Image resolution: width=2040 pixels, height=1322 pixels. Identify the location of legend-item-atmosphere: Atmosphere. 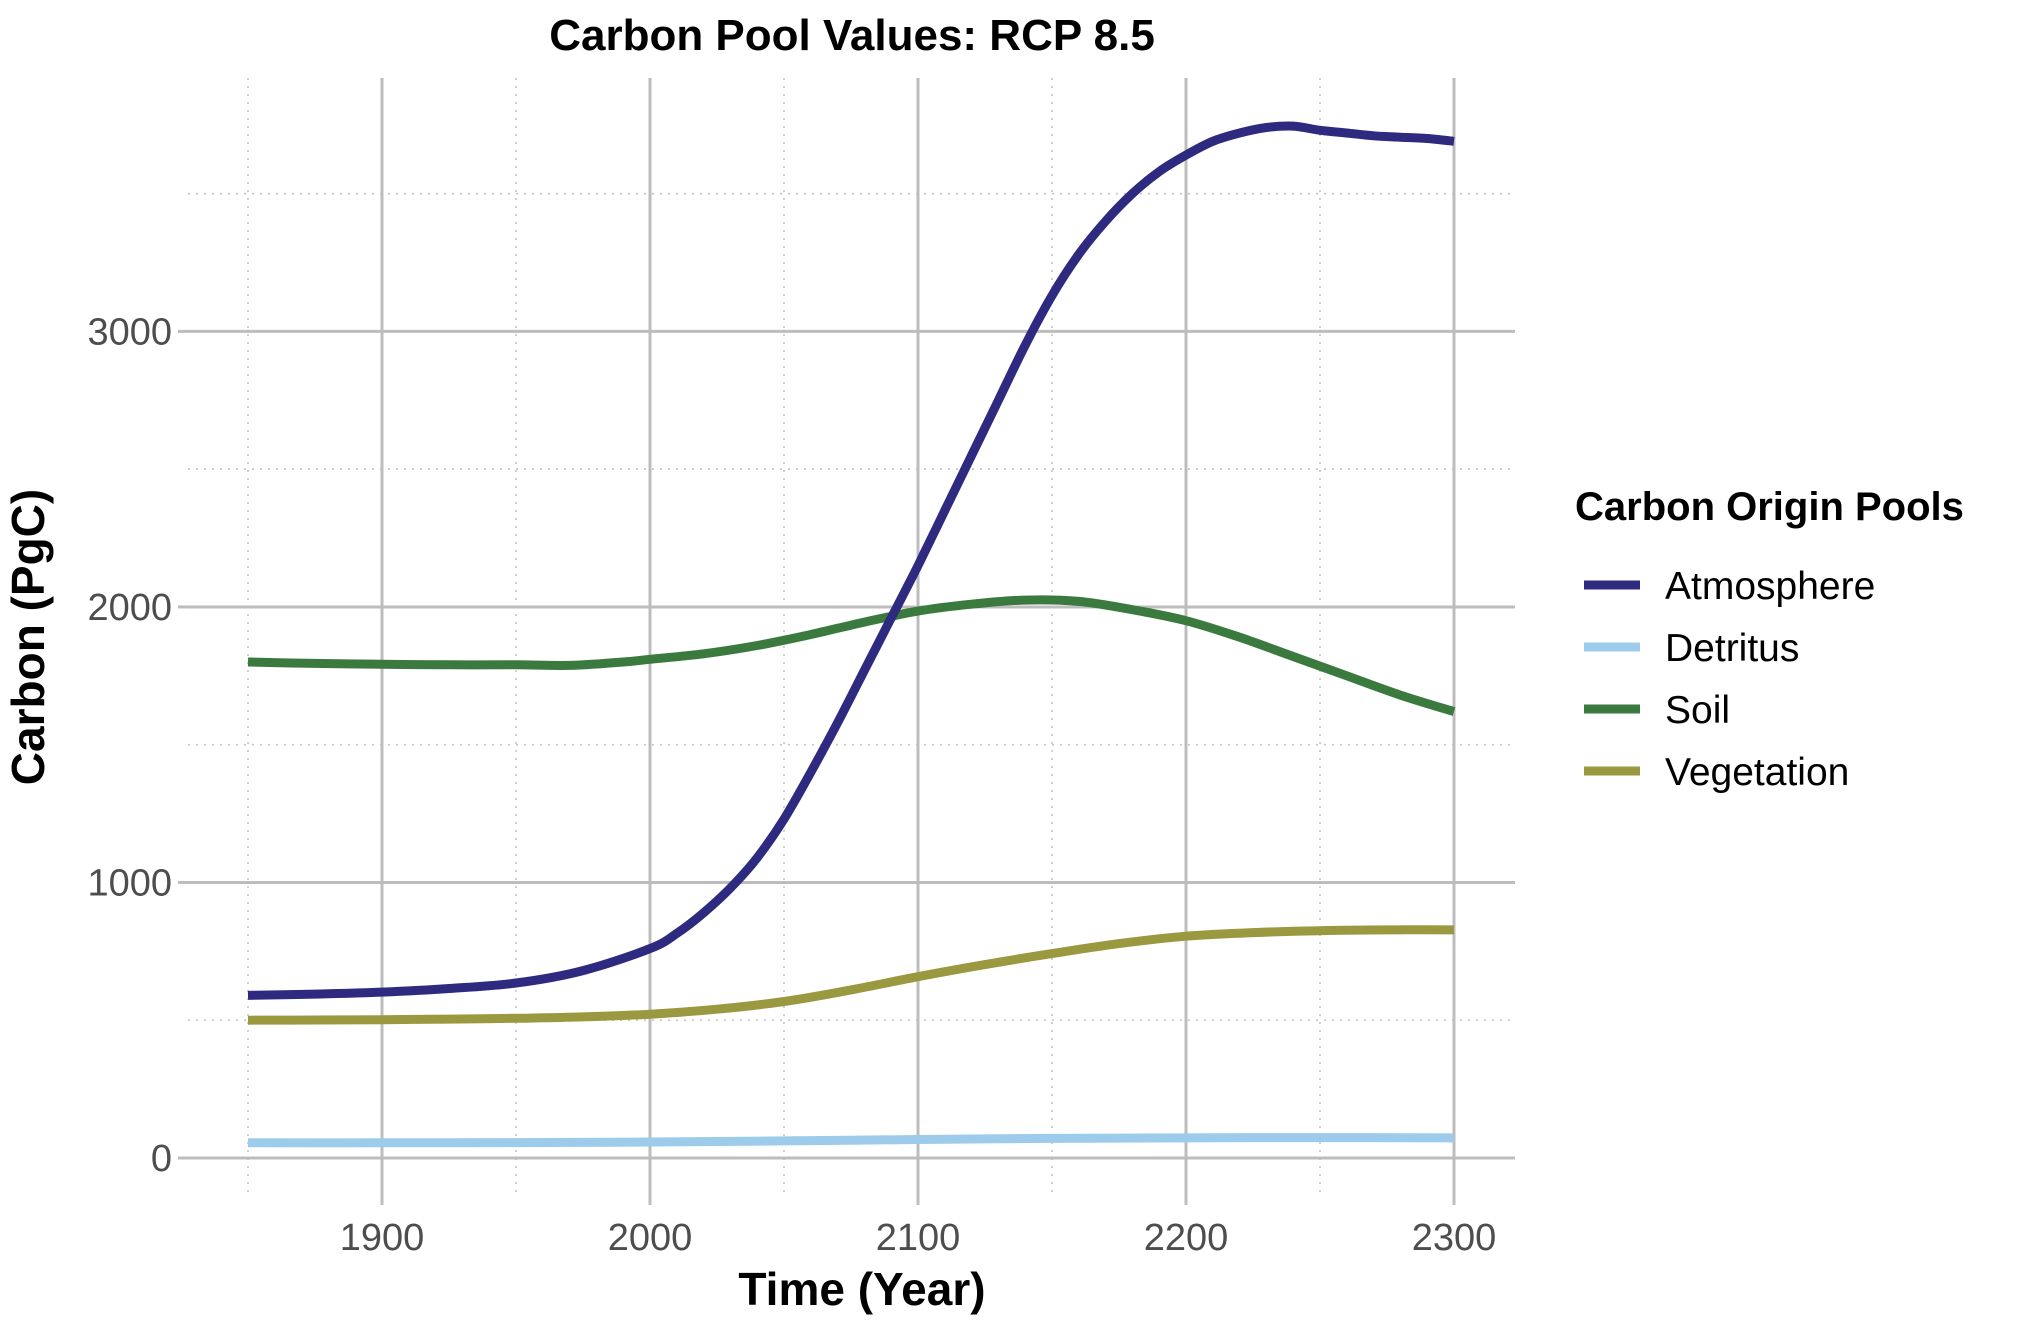
(1729, 586).